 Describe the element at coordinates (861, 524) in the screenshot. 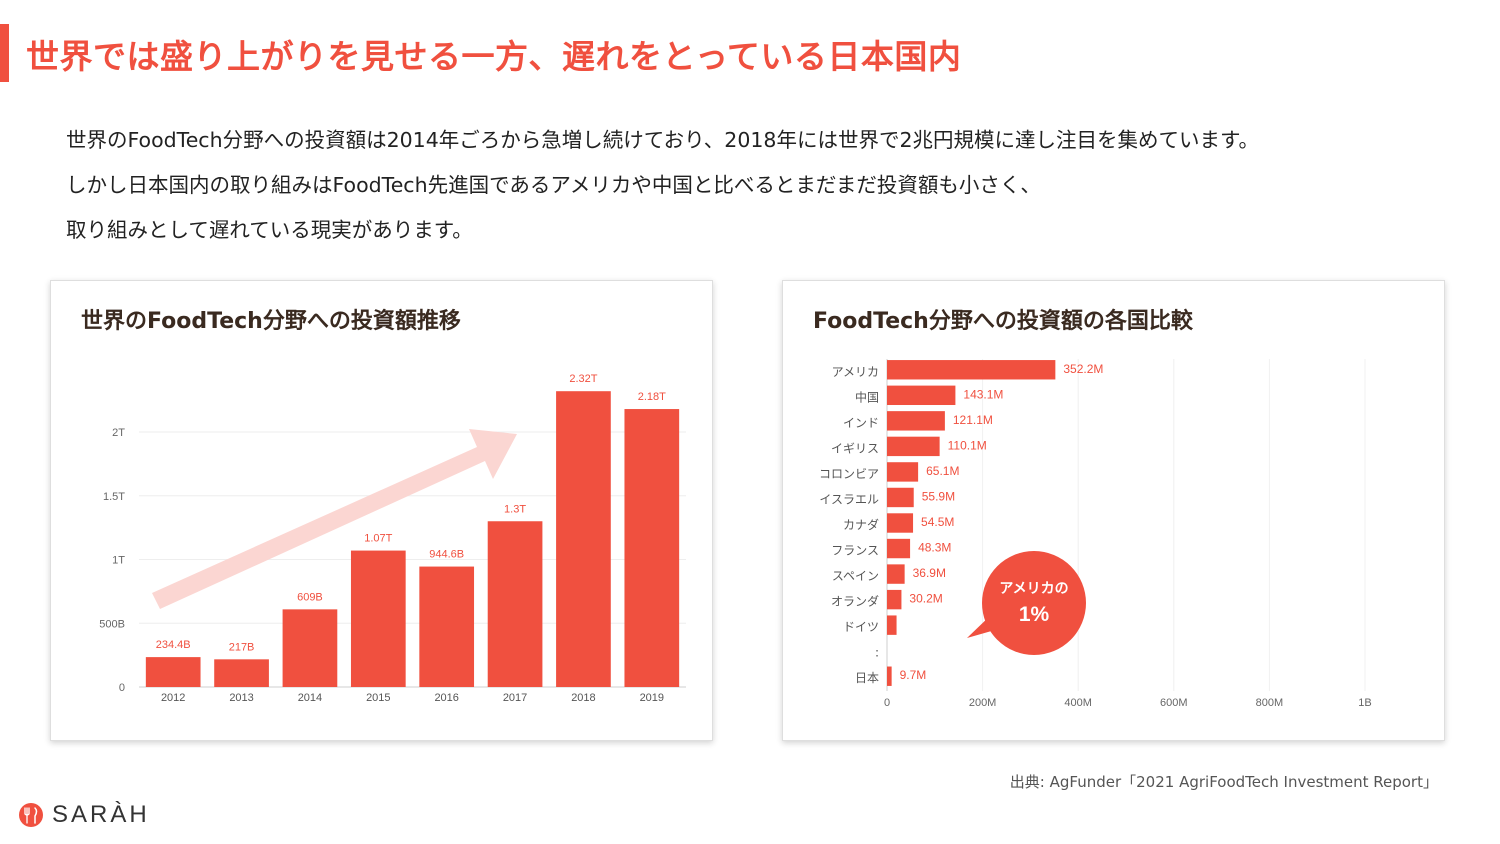

I see `y-category-label: カナダ` at that location.